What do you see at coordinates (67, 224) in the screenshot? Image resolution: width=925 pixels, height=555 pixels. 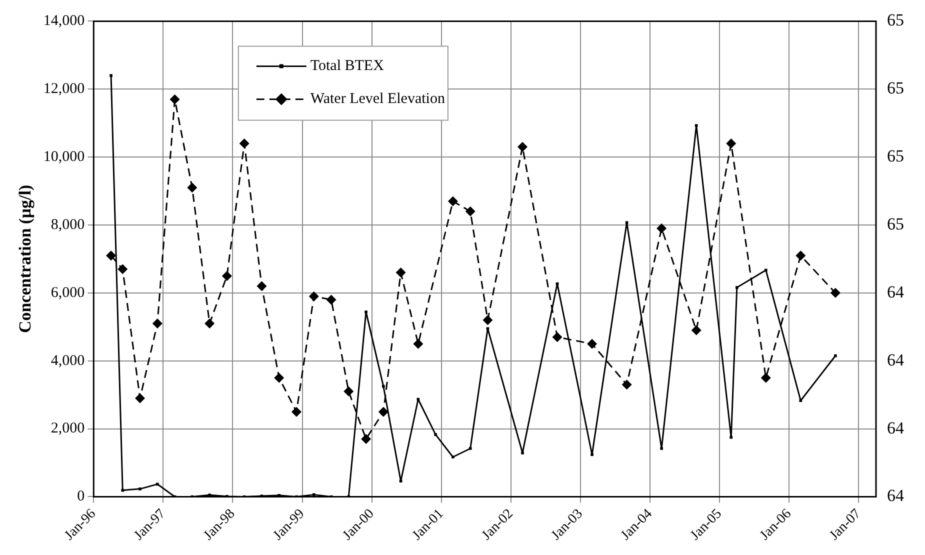 I see `y-tick-label: 8,000` at bounding box center [67, 224].